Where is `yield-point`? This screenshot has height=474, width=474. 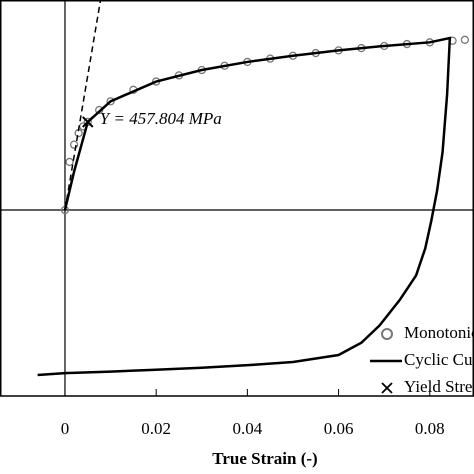 yield-point is located at coordinates (88, 122).